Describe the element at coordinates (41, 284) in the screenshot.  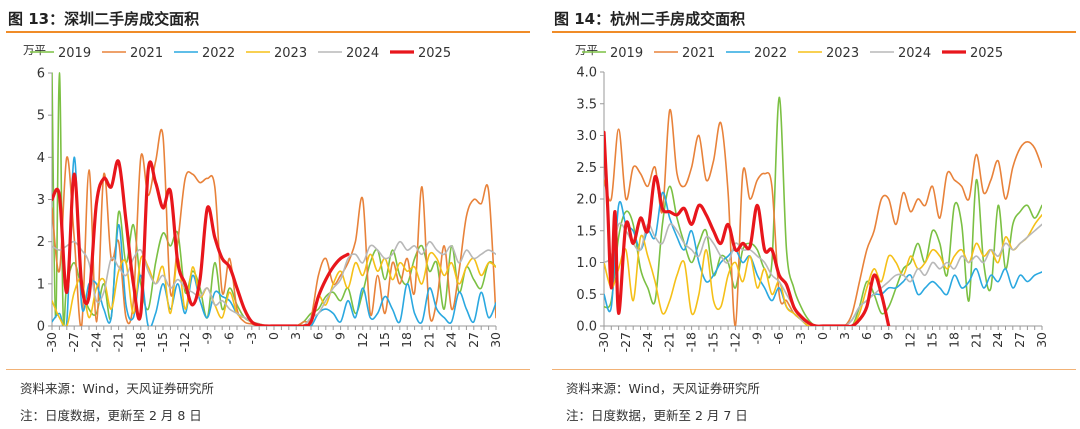
I see `y-tick-label: 1` at that location.